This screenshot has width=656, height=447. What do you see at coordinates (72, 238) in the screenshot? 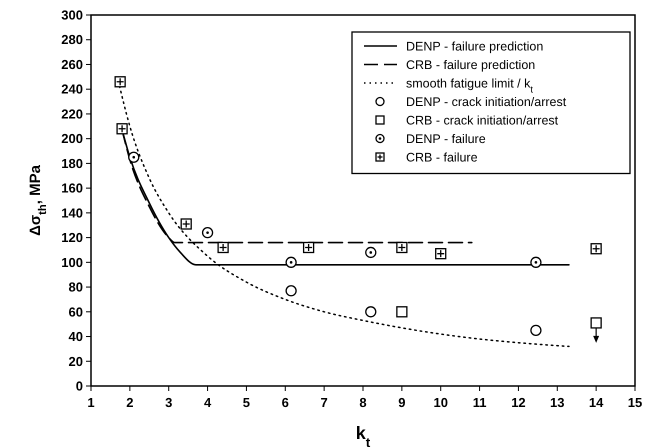
I see `y-tick-label: 120` at bounding box center [72, 238].